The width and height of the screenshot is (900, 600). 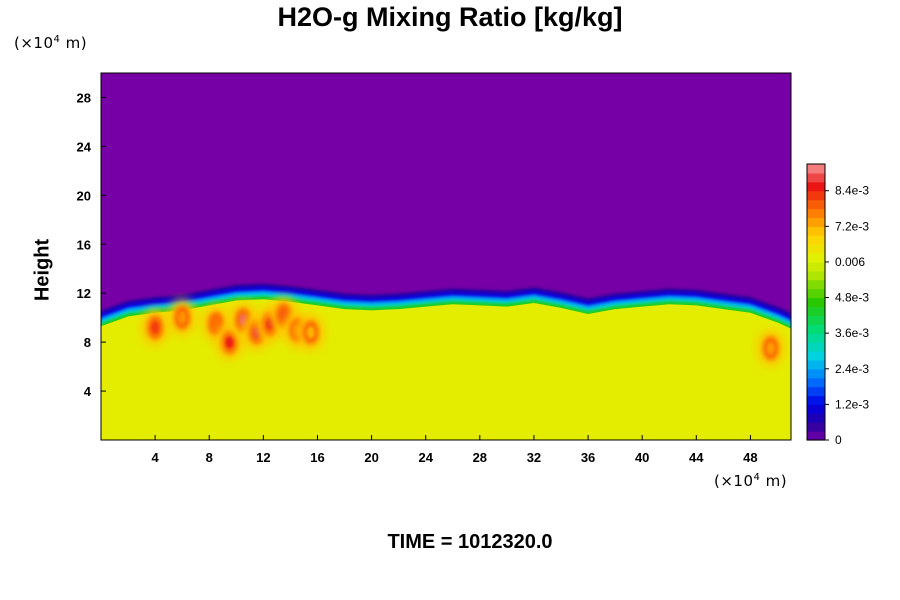 What do you see at coordinates (852, 226) in the screenshot?
I see `colorbar-tick-label: 7.2e-3` at bounding box center [852, 226].